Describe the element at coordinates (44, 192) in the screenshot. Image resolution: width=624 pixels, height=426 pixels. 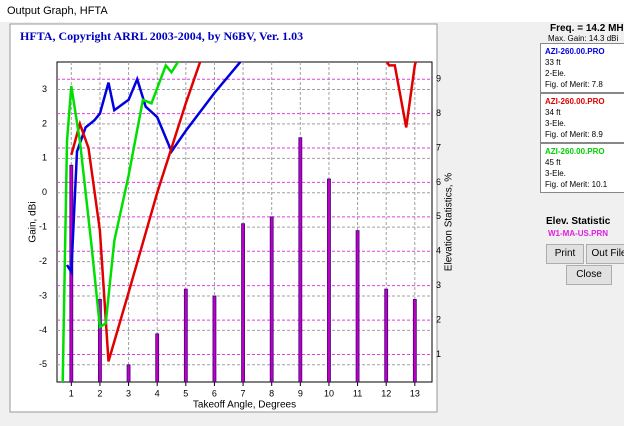
I see `y-tick-label: 0` at that location.